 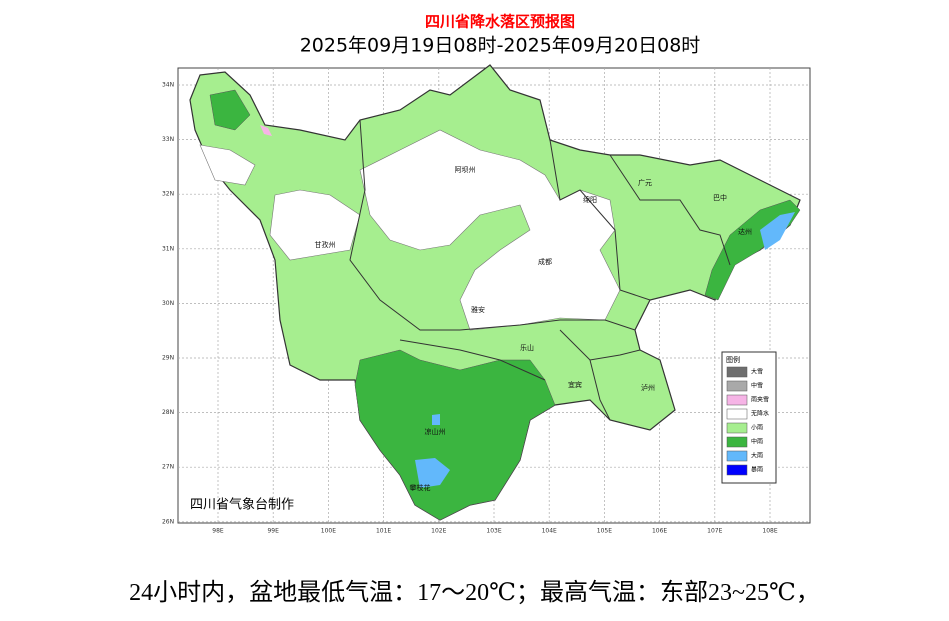 What do you see at coordinates (168, 521) in the screenshot?
I see `lat-label: 26N` at bounding box center [168, 521].